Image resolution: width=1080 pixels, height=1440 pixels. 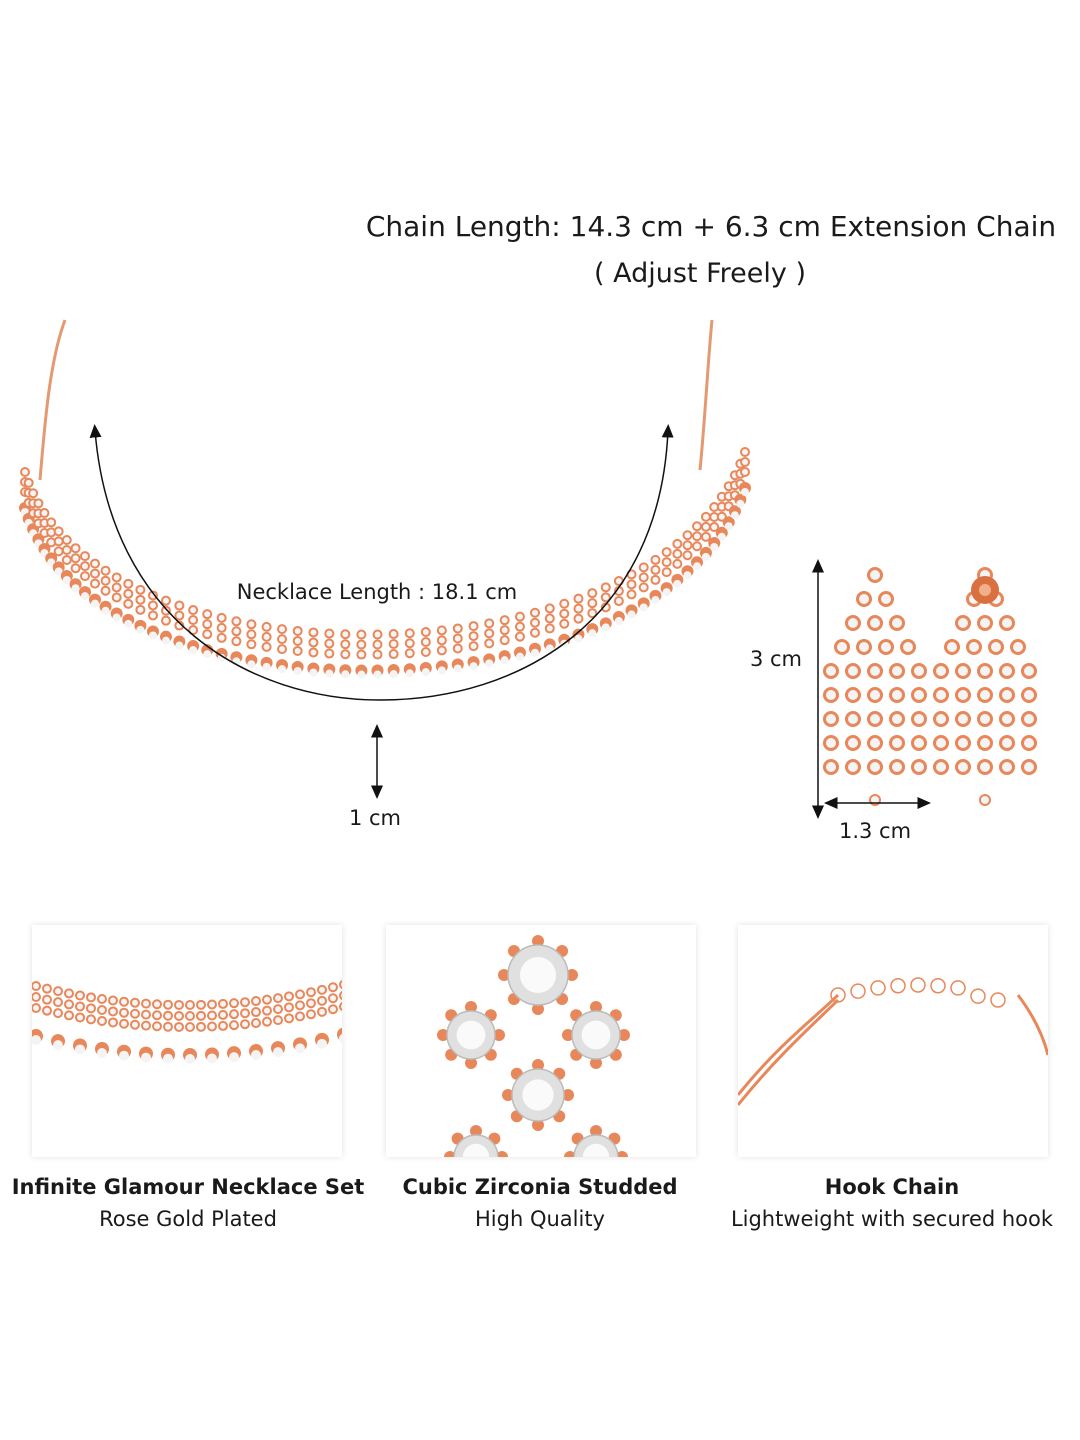 What do you see at coordinates (375, 818) in the screenshot?
I see `drop-length-label: 1 cm` at bounding box center [375, 818].